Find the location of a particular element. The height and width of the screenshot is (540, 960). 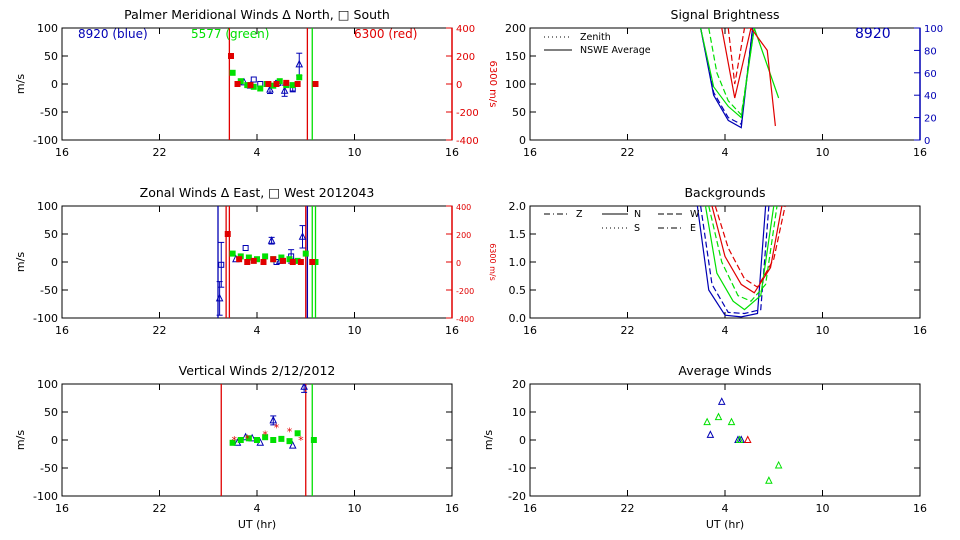

y-tick-label: -20 is located at coordinates (517, 496).